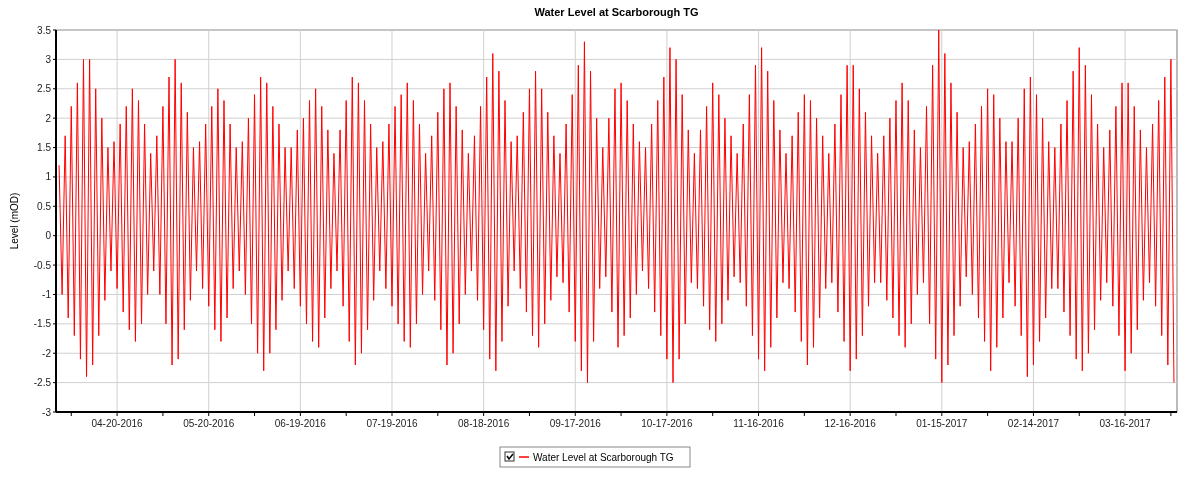 Image resolution: width=1196 pixels, height=477 pixels. Describe the element at coordinates (42, 324) in the screenshot. I see `y-tick-label: -1.5` at that location.